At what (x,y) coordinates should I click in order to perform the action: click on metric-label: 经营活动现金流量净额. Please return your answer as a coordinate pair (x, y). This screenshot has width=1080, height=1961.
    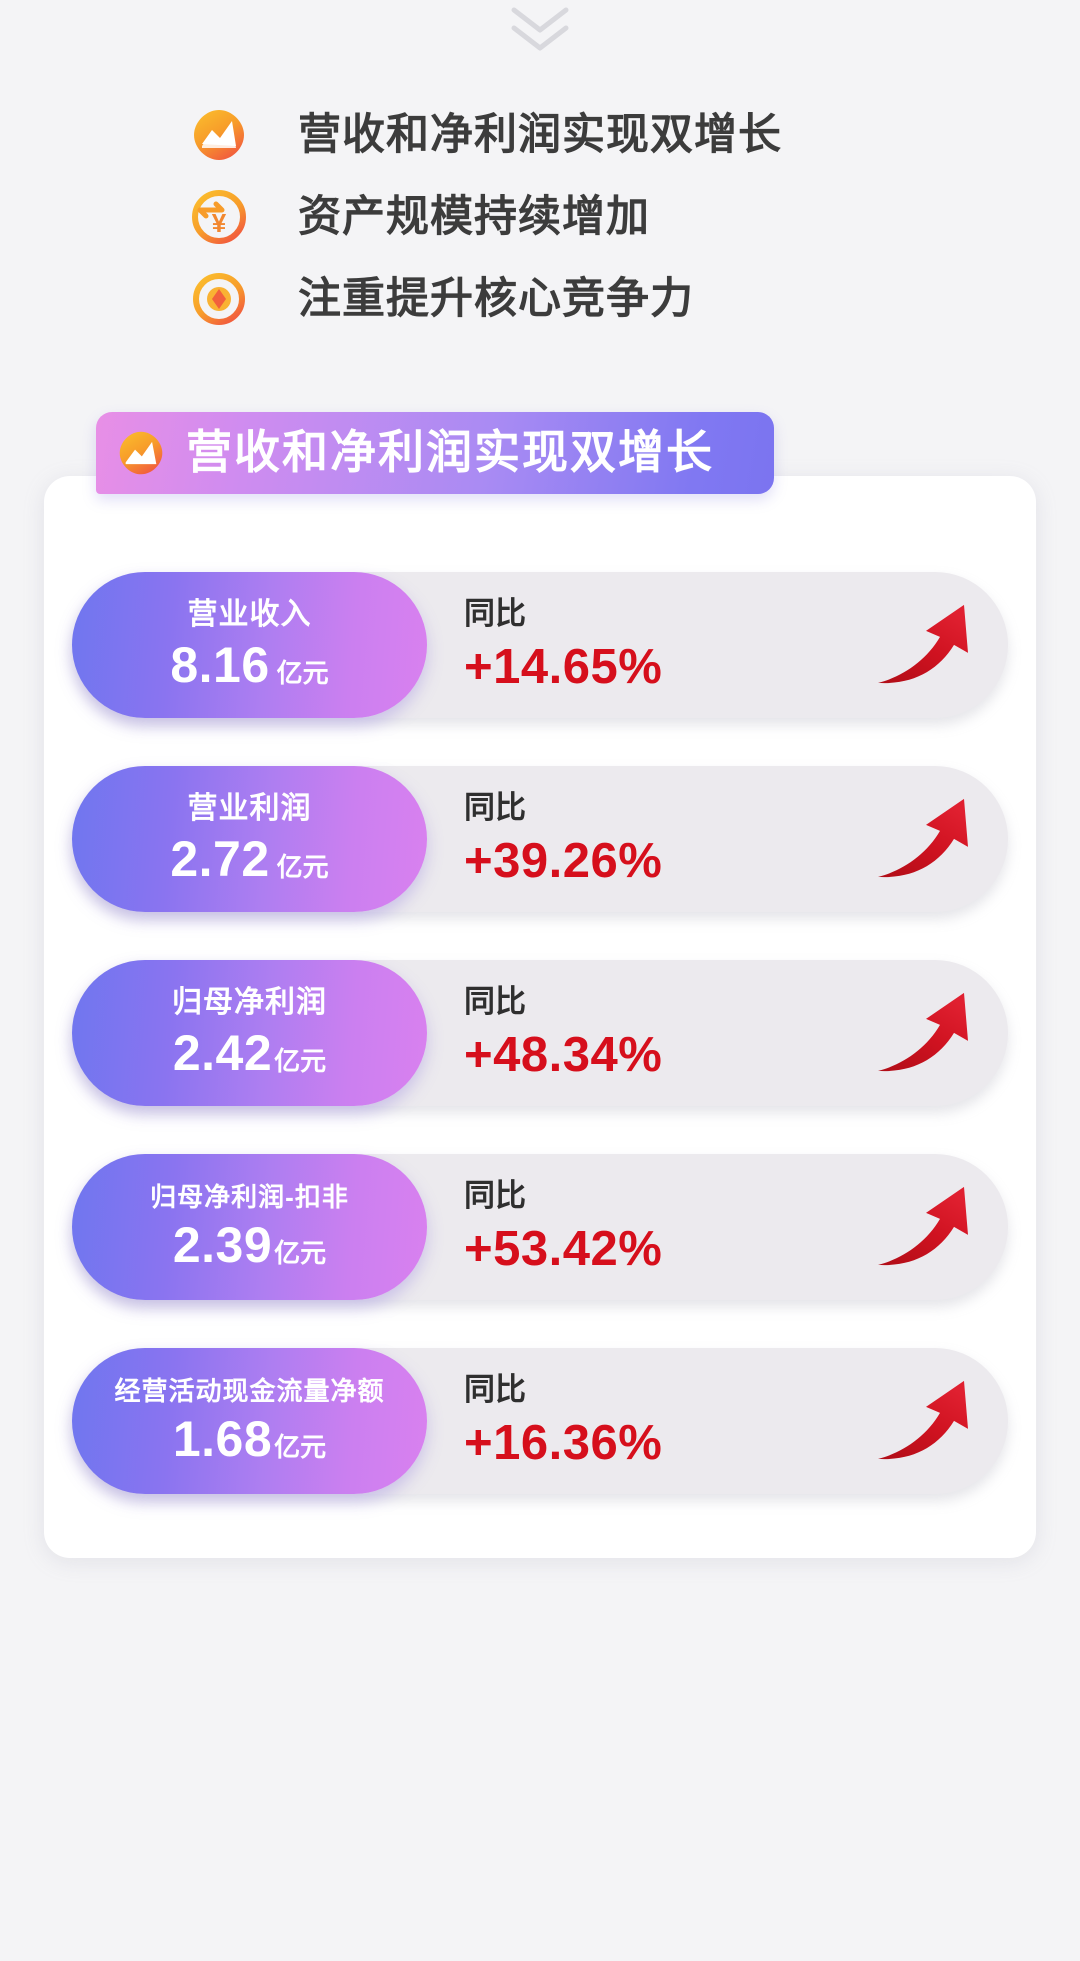
    Looking at the image, I should click on (249, 1391).